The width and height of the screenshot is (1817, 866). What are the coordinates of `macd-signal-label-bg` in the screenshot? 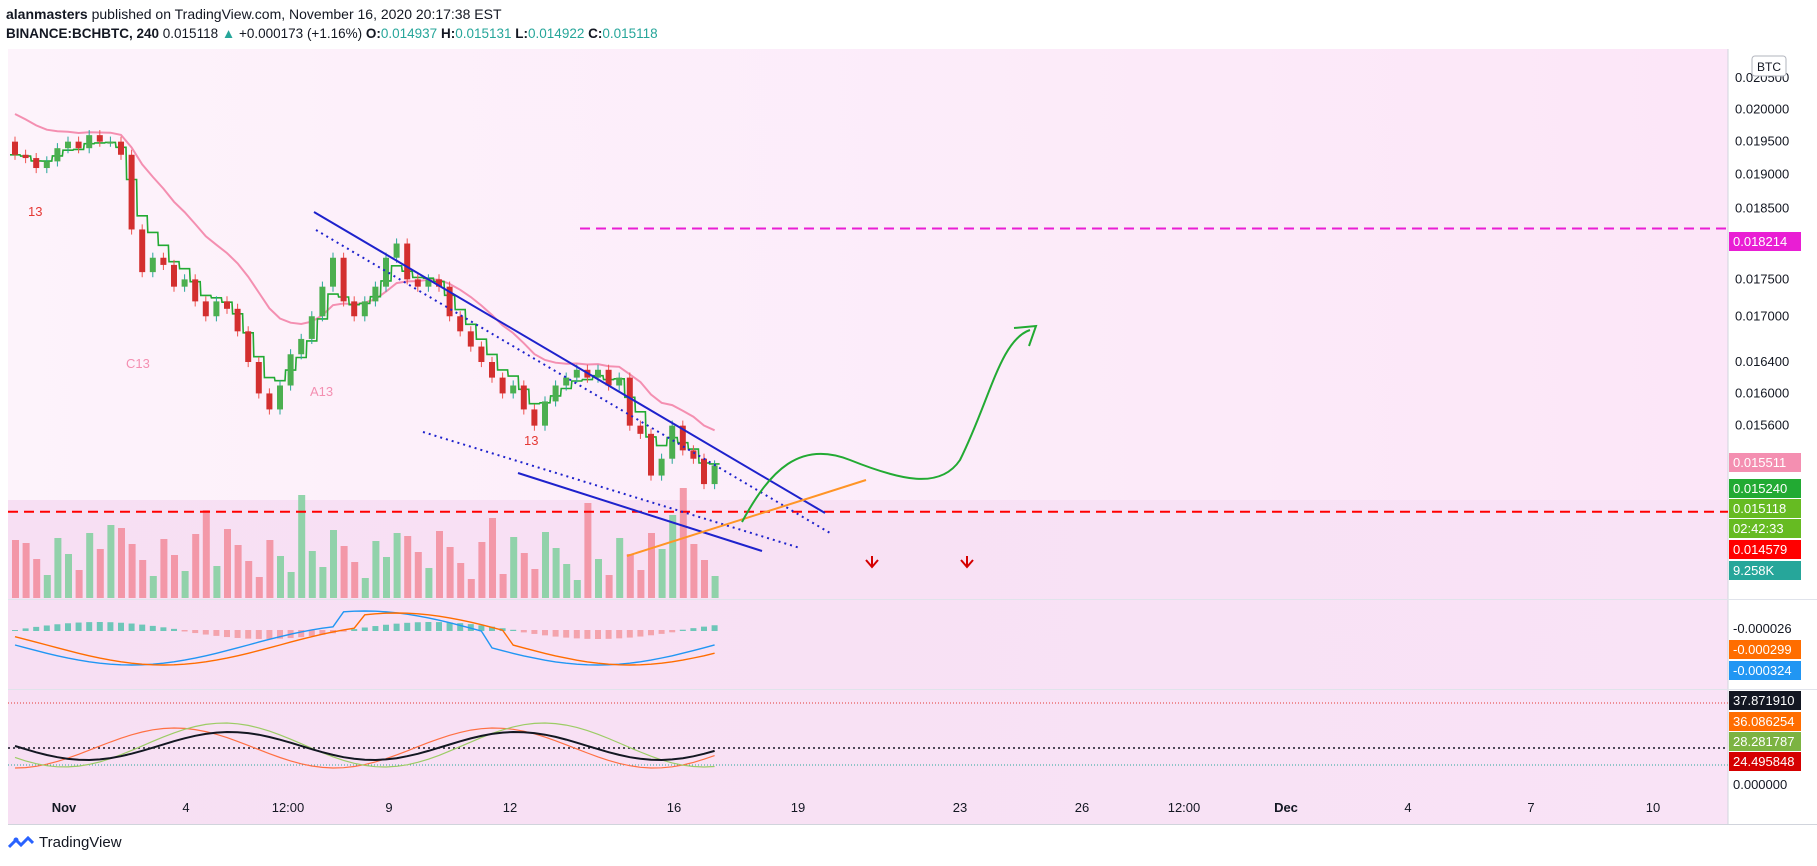 It's located at (1765, 670).